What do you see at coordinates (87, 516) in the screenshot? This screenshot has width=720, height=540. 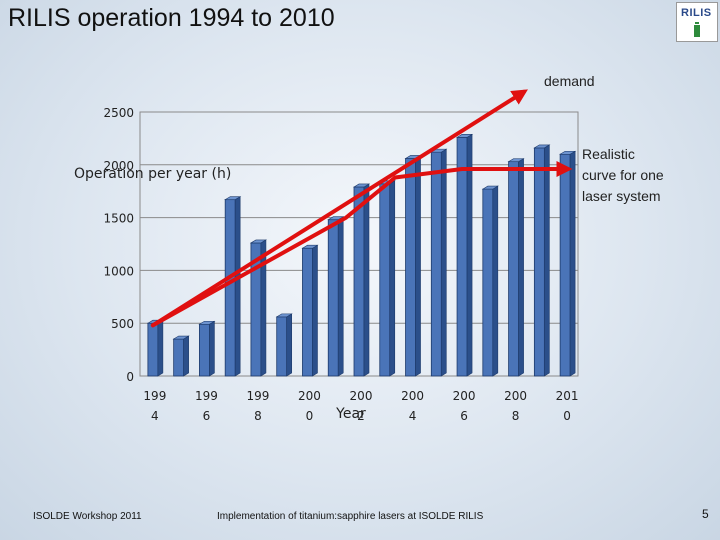 I see `footer-workshop: ISOLDE Workshop 2011` at bounding box center [87, 516].